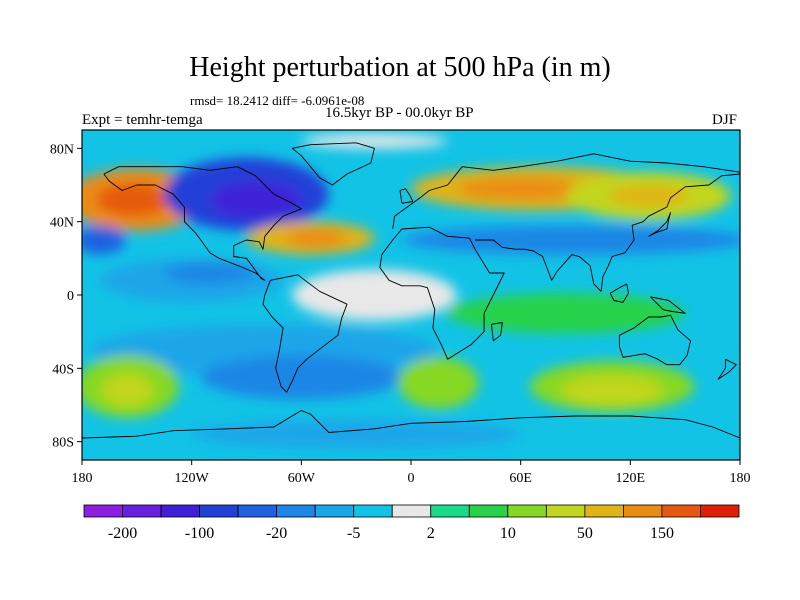 The height and width of the screenshot is (600, 800). I want to click on lon-label: 120E, so click(631, 478).